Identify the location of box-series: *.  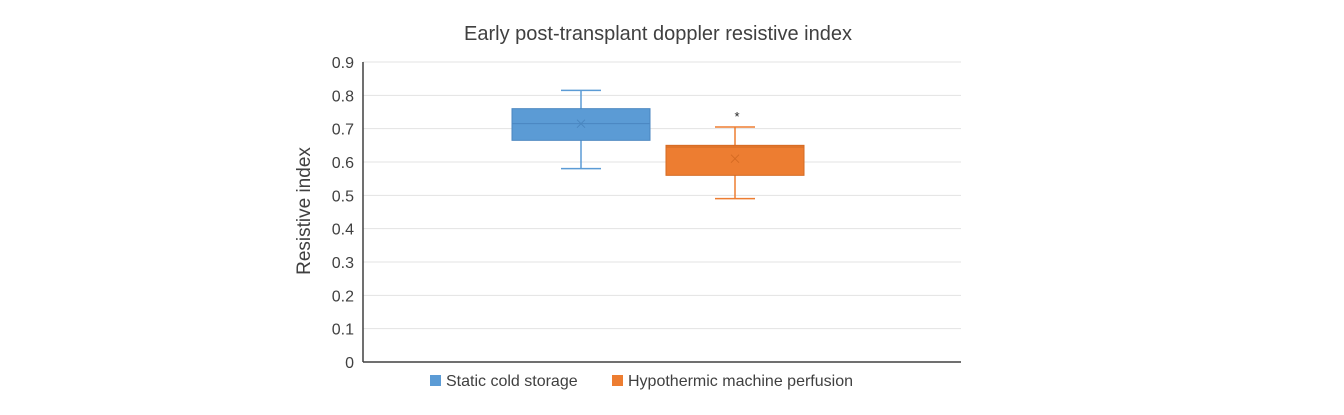
(735, 154).